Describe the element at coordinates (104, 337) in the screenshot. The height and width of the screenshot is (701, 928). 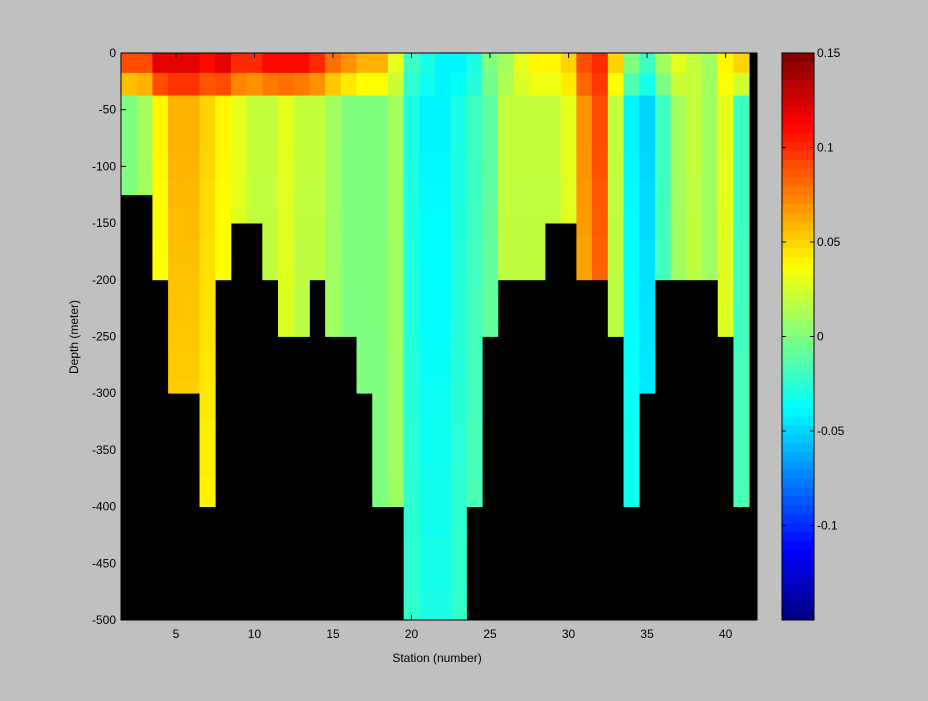
I see `y-tick-label: -250` at that location.